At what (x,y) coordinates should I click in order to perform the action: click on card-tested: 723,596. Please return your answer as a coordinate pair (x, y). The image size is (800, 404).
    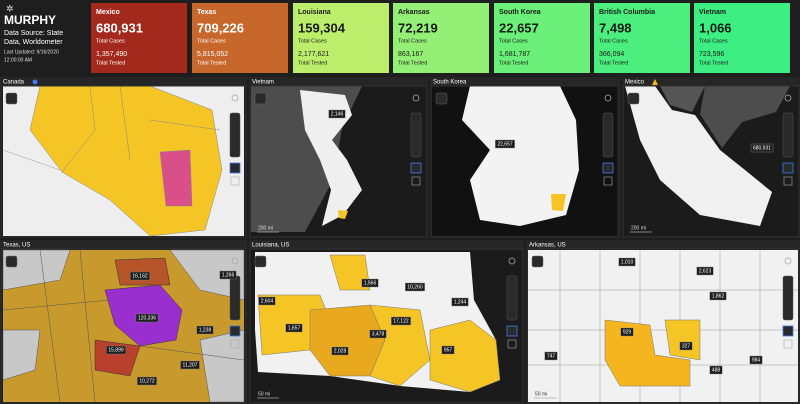
    Looking at the image, I should click on (711, 54).